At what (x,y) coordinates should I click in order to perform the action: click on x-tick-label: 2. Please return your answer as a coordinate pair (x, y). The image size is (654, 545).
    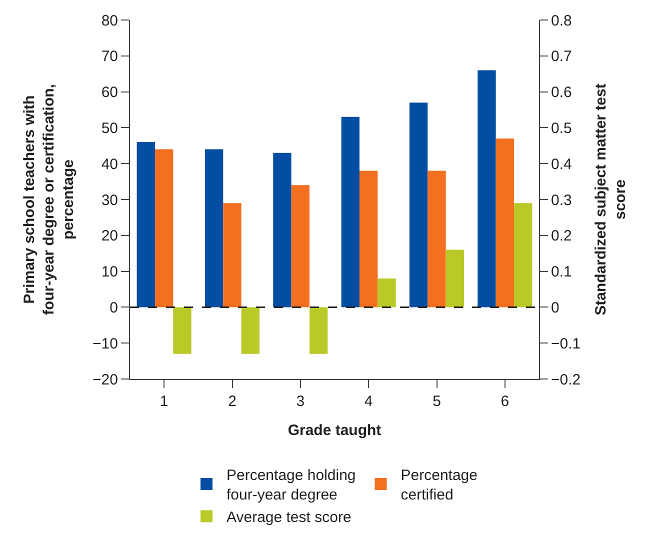
    Looking at the image, I should click on (232, 401).